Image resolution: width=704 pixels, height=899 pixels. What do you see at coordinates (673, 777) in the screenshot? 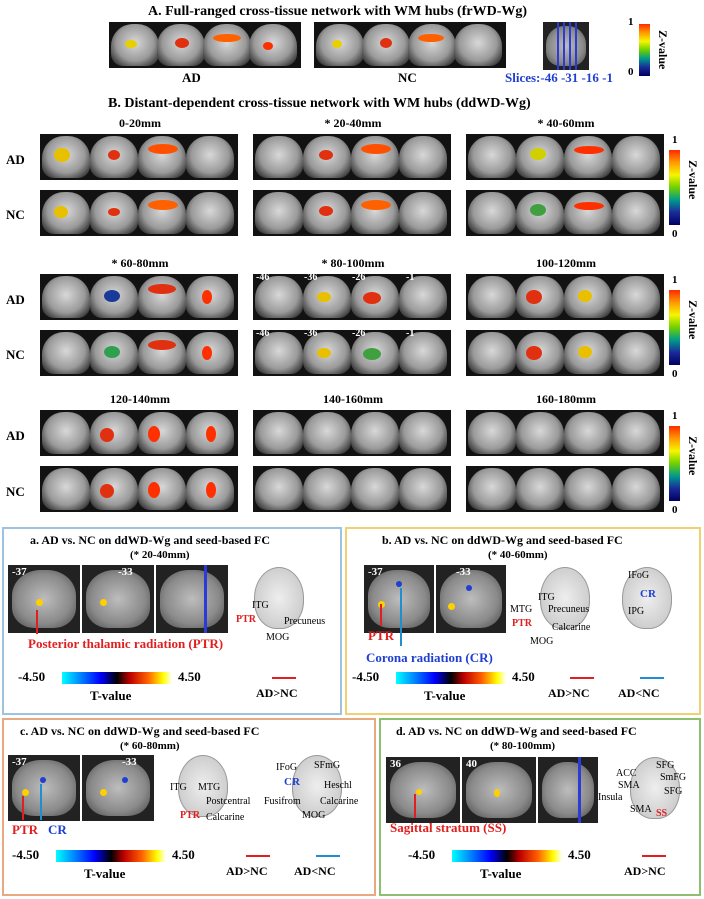
I see `panel-d-region-smfg: SmFG` at bounding box center [673, 777].